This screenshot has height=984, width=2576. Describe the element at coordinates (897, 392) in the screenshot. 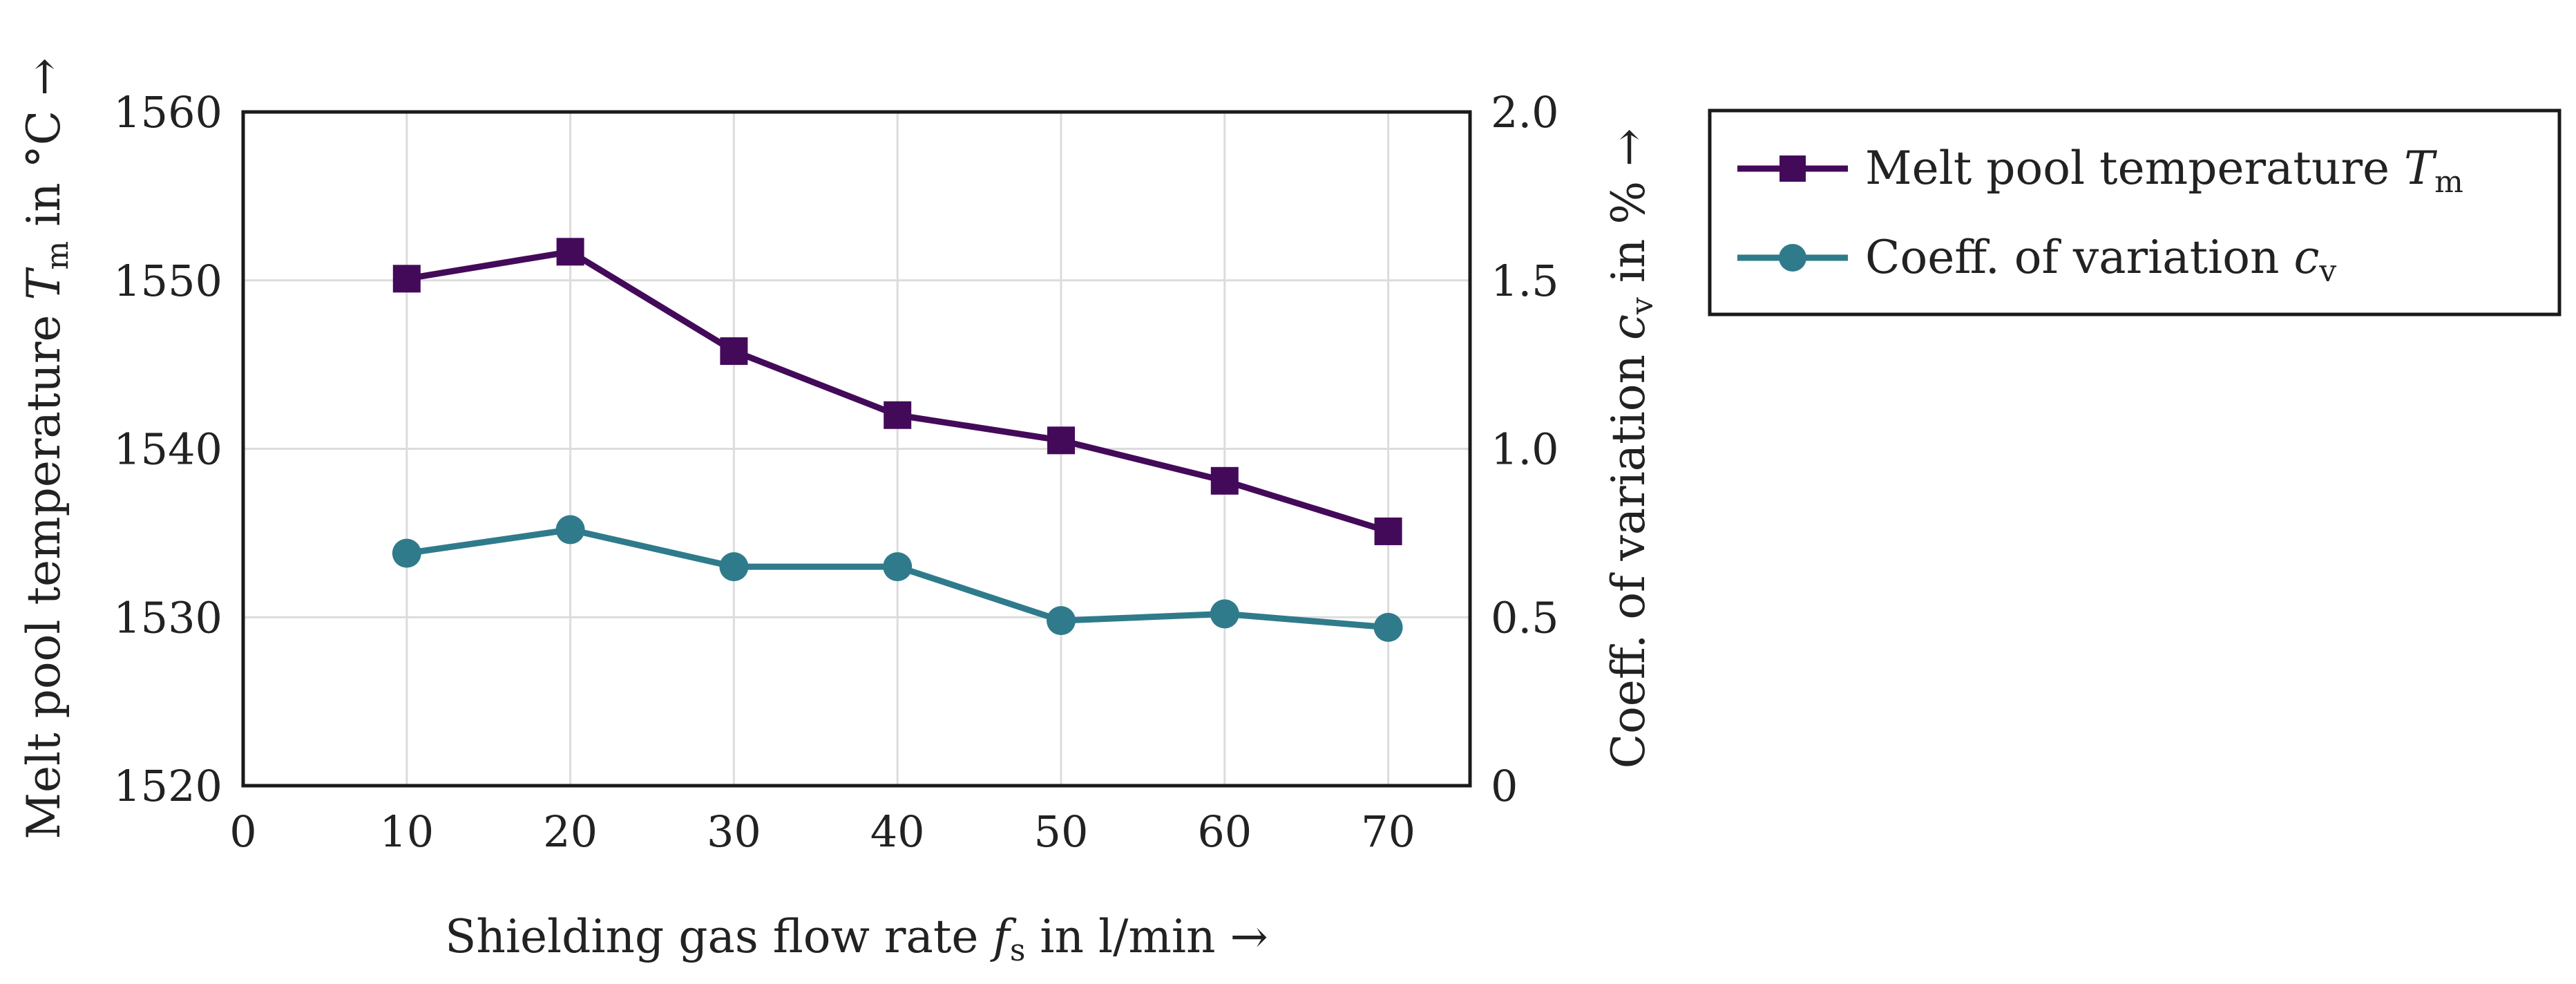

I see `series-temperature` at that location.